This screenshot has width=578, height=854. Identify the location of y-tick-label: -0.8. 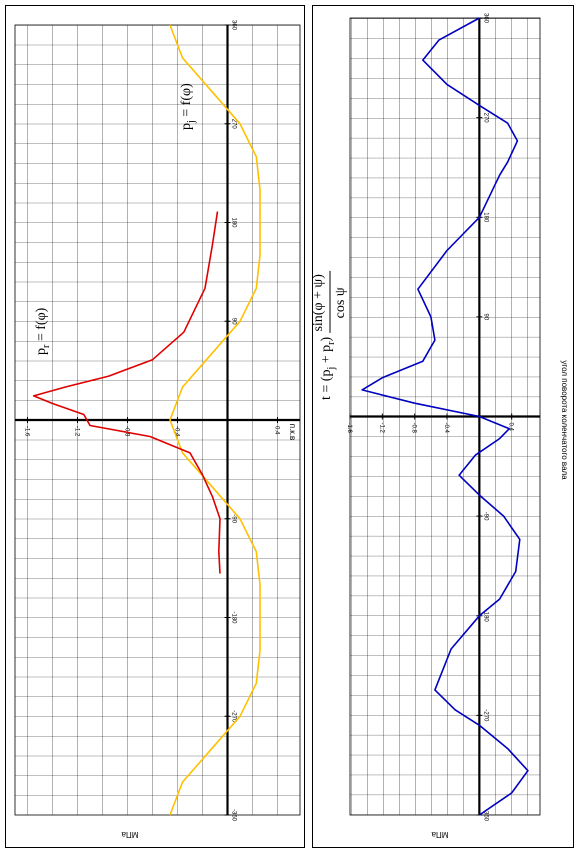
(414, 428).